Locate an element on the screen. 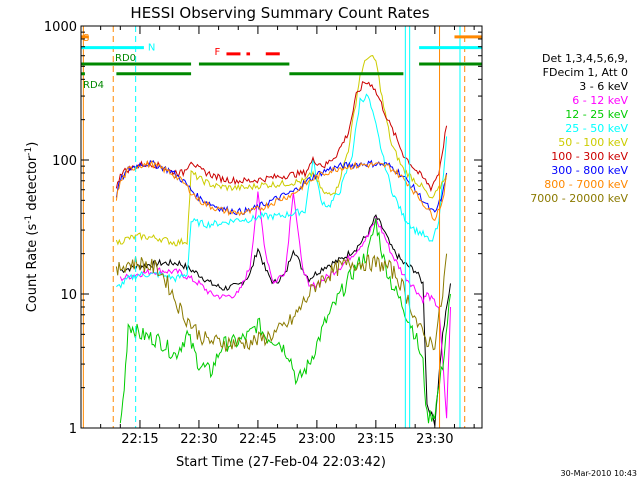 Image resolution: width=640 pixels, height=480 pixels. x-tick-label: 22:45 is located at coordinates (257, 439).